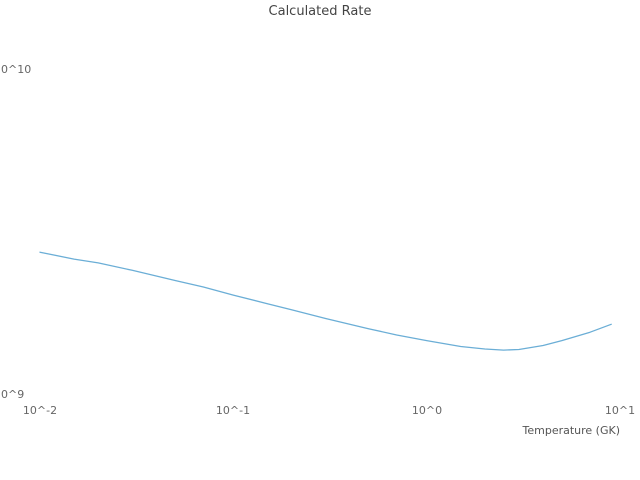 This screenshot has height=480, width=640. Describe the element at coordinates (233, 410) in the screenshot. I see `x-tick-label: 10^-1` at that location.